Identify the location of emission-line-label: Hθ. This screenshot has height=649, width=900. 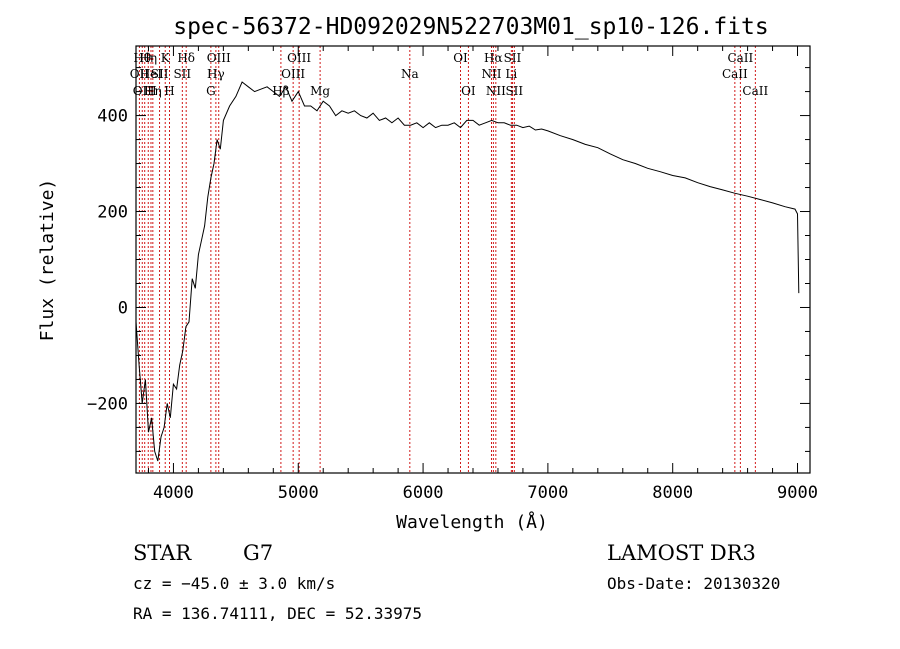
(142, 58).